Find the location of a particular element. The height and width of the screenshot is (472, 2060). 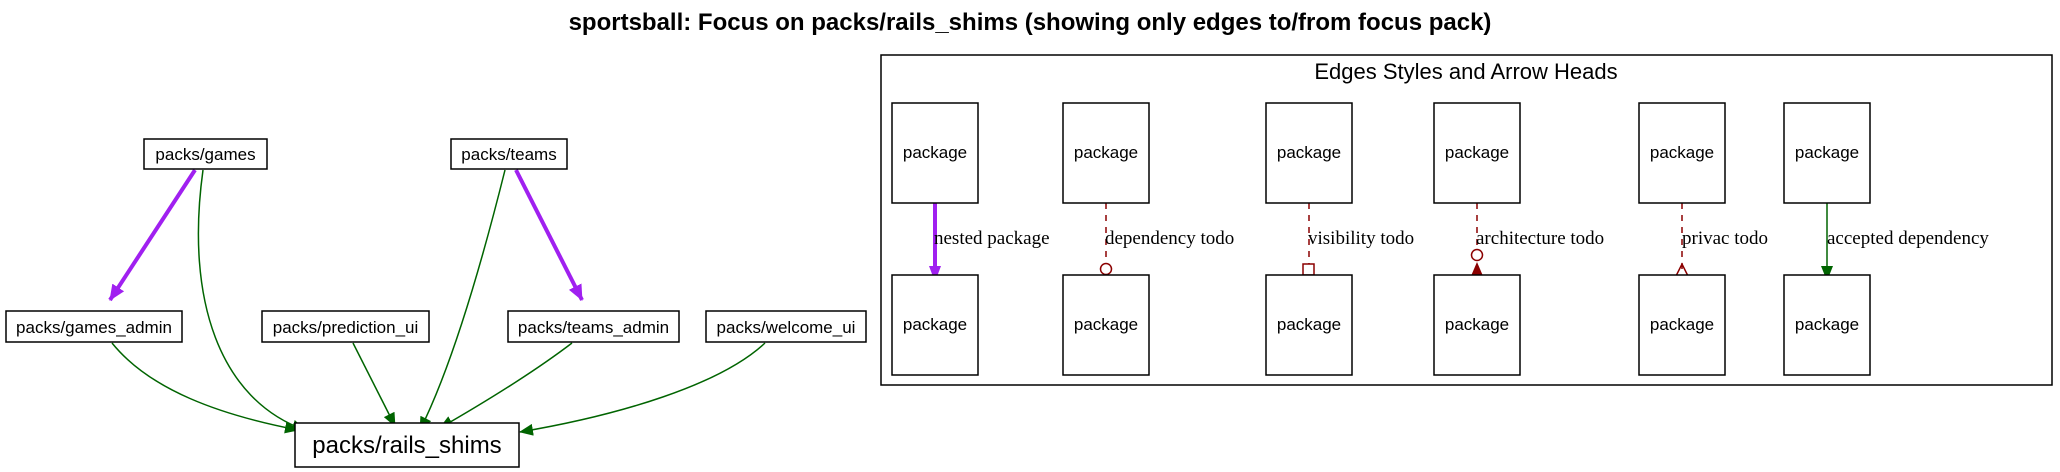

legend-label-privacy-todo: privac todo is located at coordinates (1725, 238).